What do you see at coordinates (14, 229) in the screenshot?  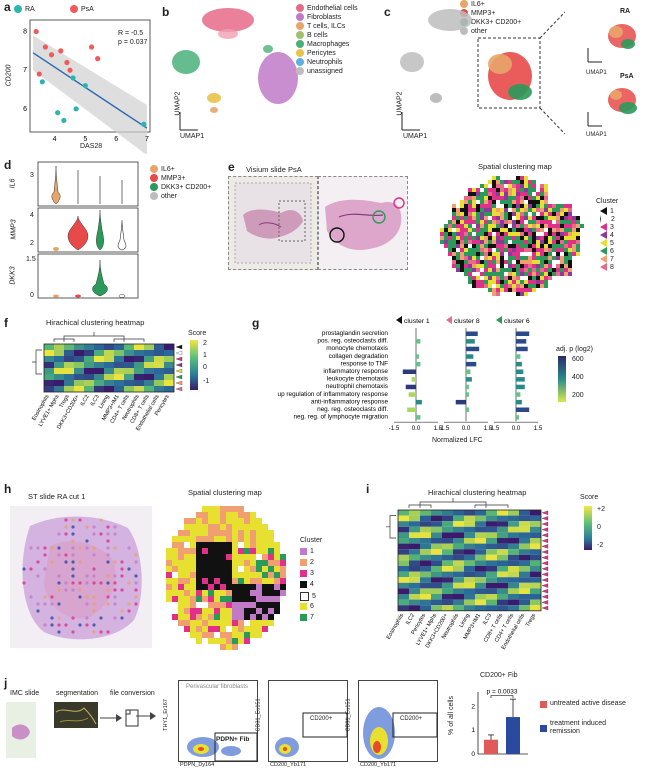 I see `gene-mmp3: MMP3` at bounding box center [14, 229].